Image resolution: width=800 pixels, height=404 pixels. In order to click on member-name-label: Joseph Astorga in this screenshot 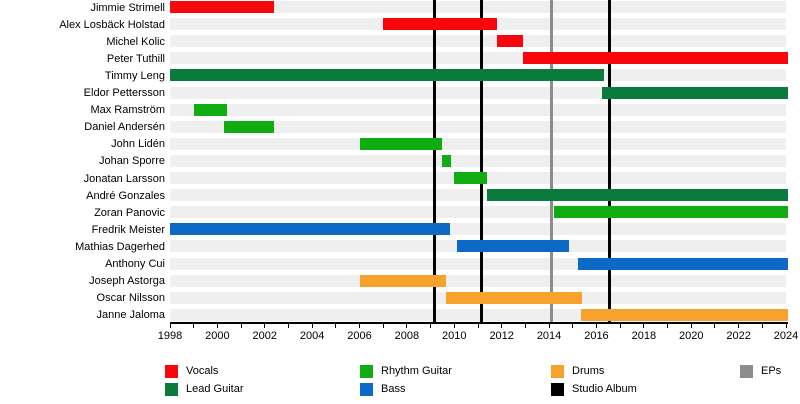, I will do `click(127, 281)`.